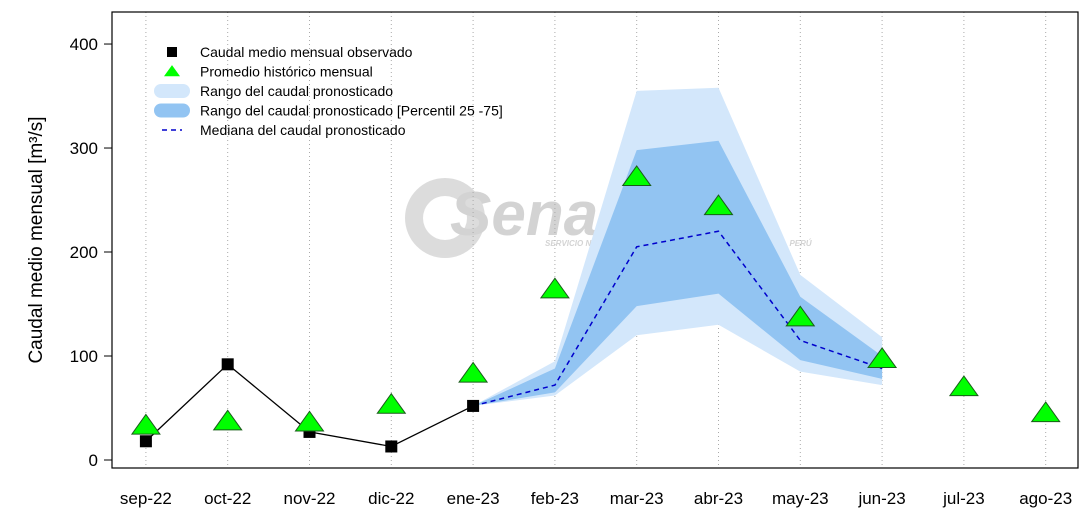 The height and width of the screenshot is (515, 1082). Describe the element at coordinates (303, 130) in the screenshot. I see `legend-label: Mediana del caudal pronosticado` at that location.